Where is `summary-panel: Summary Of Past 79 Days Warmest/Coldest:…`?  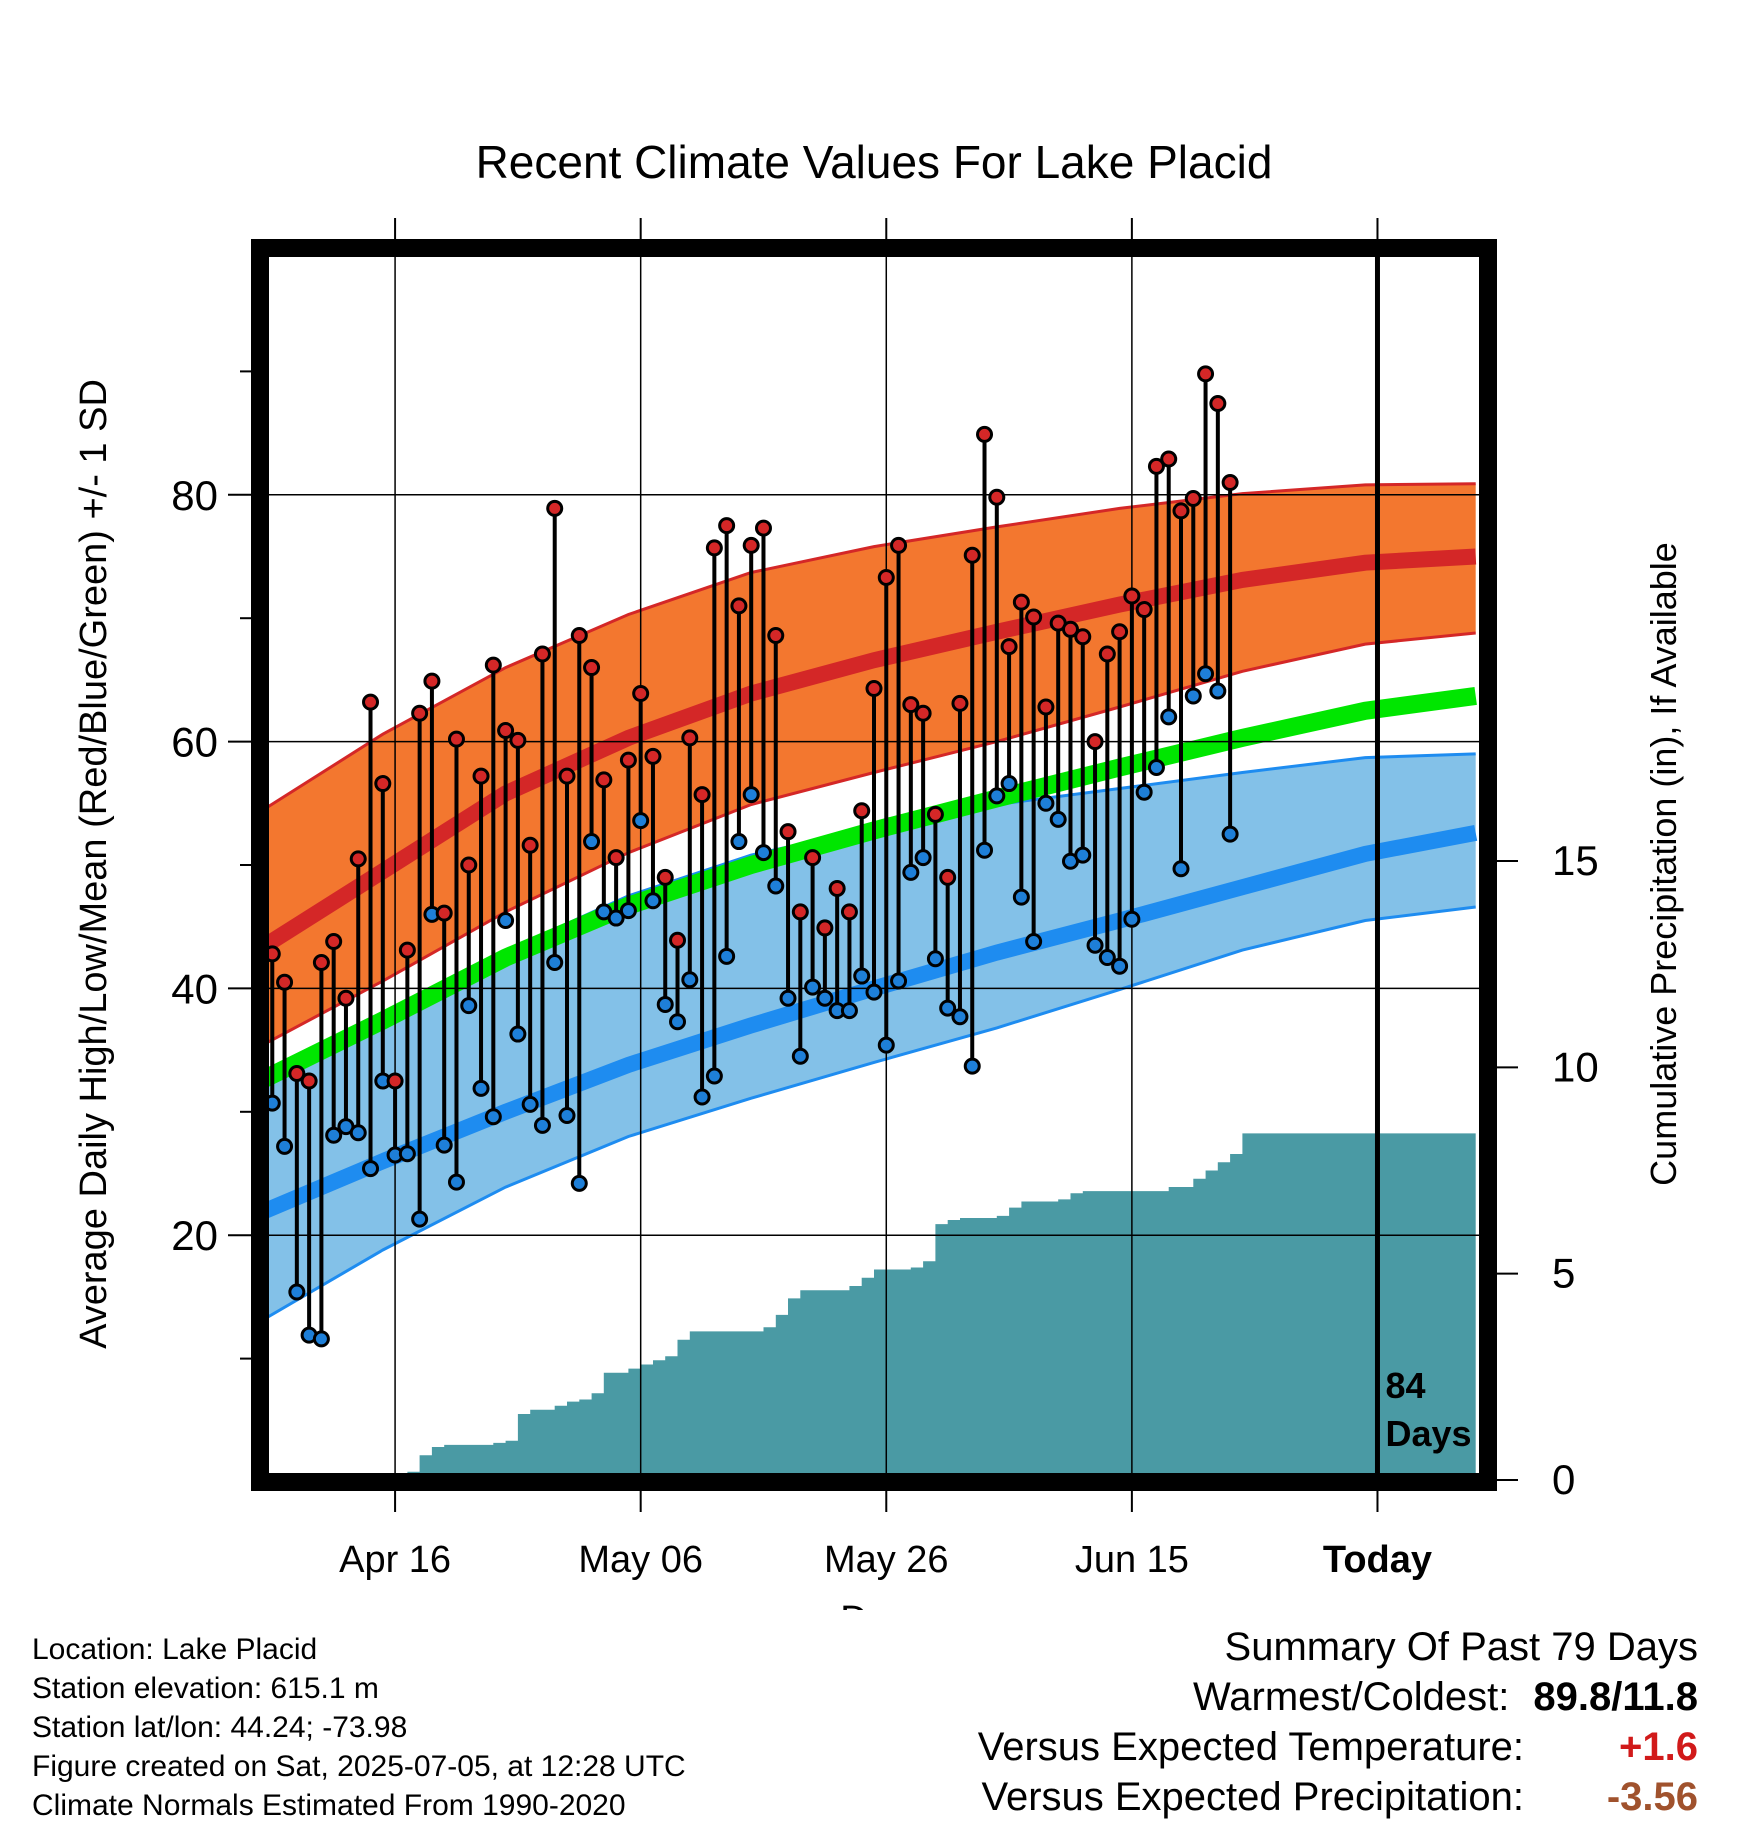
summary-panel: Summary Of Past 79 Days Warmest/Coldest:… is located at coordinates (1338, 1722).